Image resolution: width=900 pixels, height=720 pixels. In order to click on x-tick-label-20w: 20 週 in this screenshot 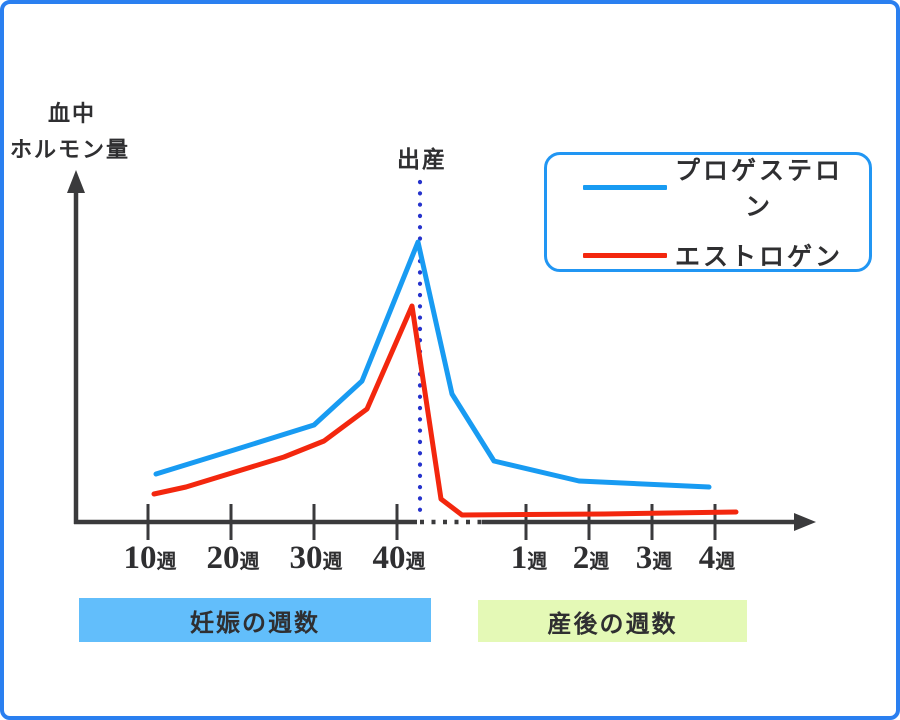, I will do `click(233, 558)`.